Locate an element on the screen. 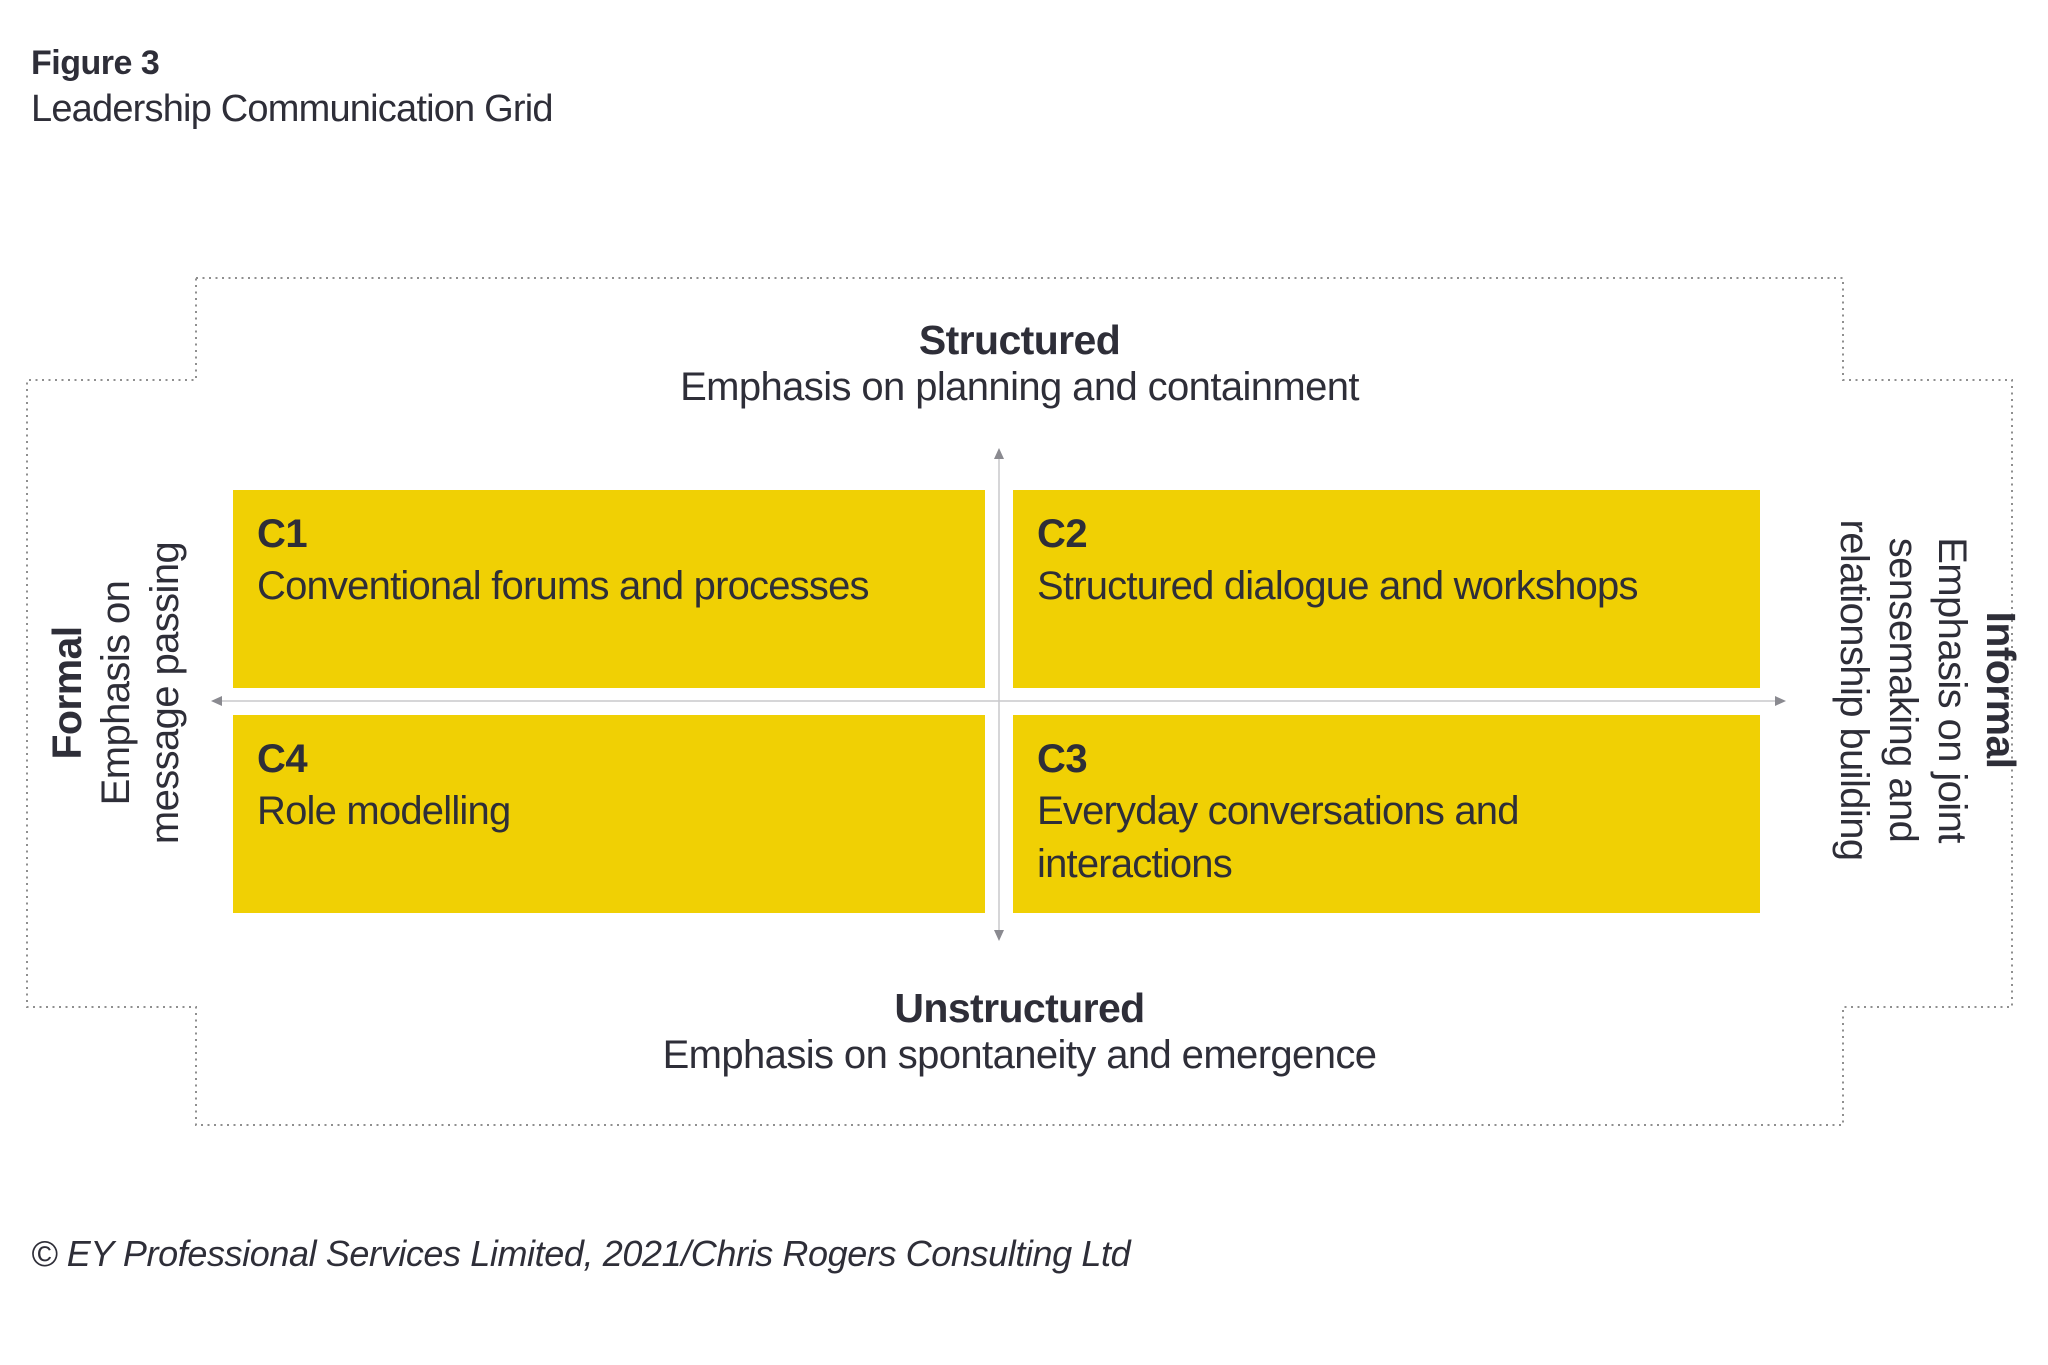 The width and height of the screenshot is (2048, 1365). axis-right-subtitle-line: sensemaking and is located at coordinates (1903, 690).